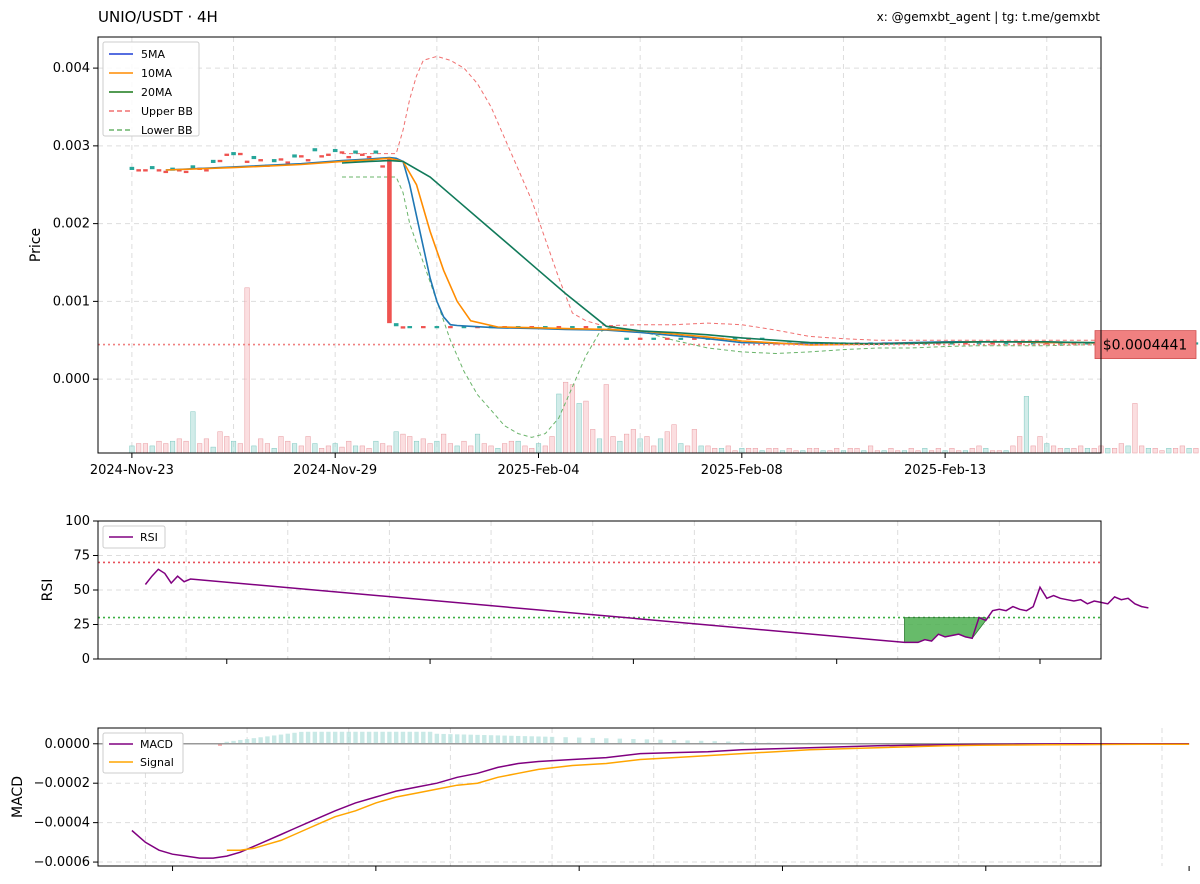 This screenshot has height=884, width=1200. Describe the element at coordinates (158, 17) in the screenshot. I see `chart-title: UNIO/USDT · 4H` at that location.